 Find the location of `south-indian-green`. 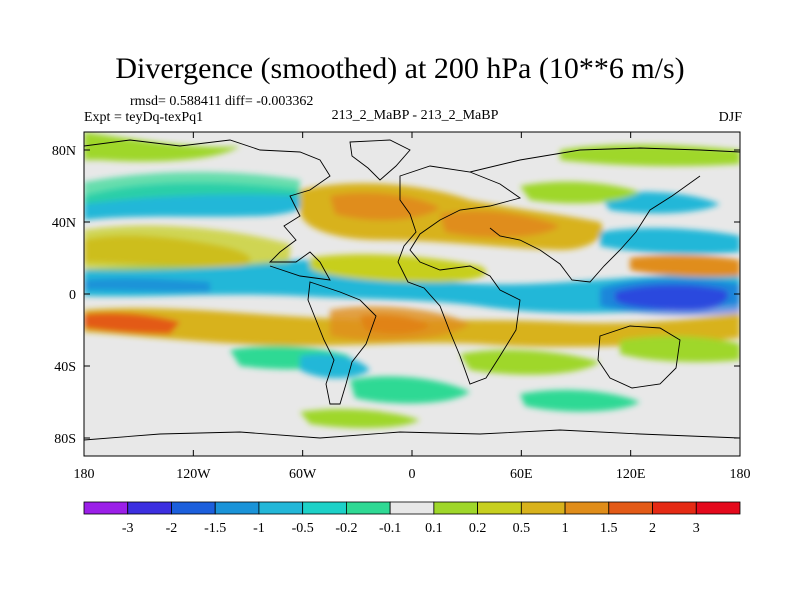

south-indian-green is located at coordinates (530, 362).